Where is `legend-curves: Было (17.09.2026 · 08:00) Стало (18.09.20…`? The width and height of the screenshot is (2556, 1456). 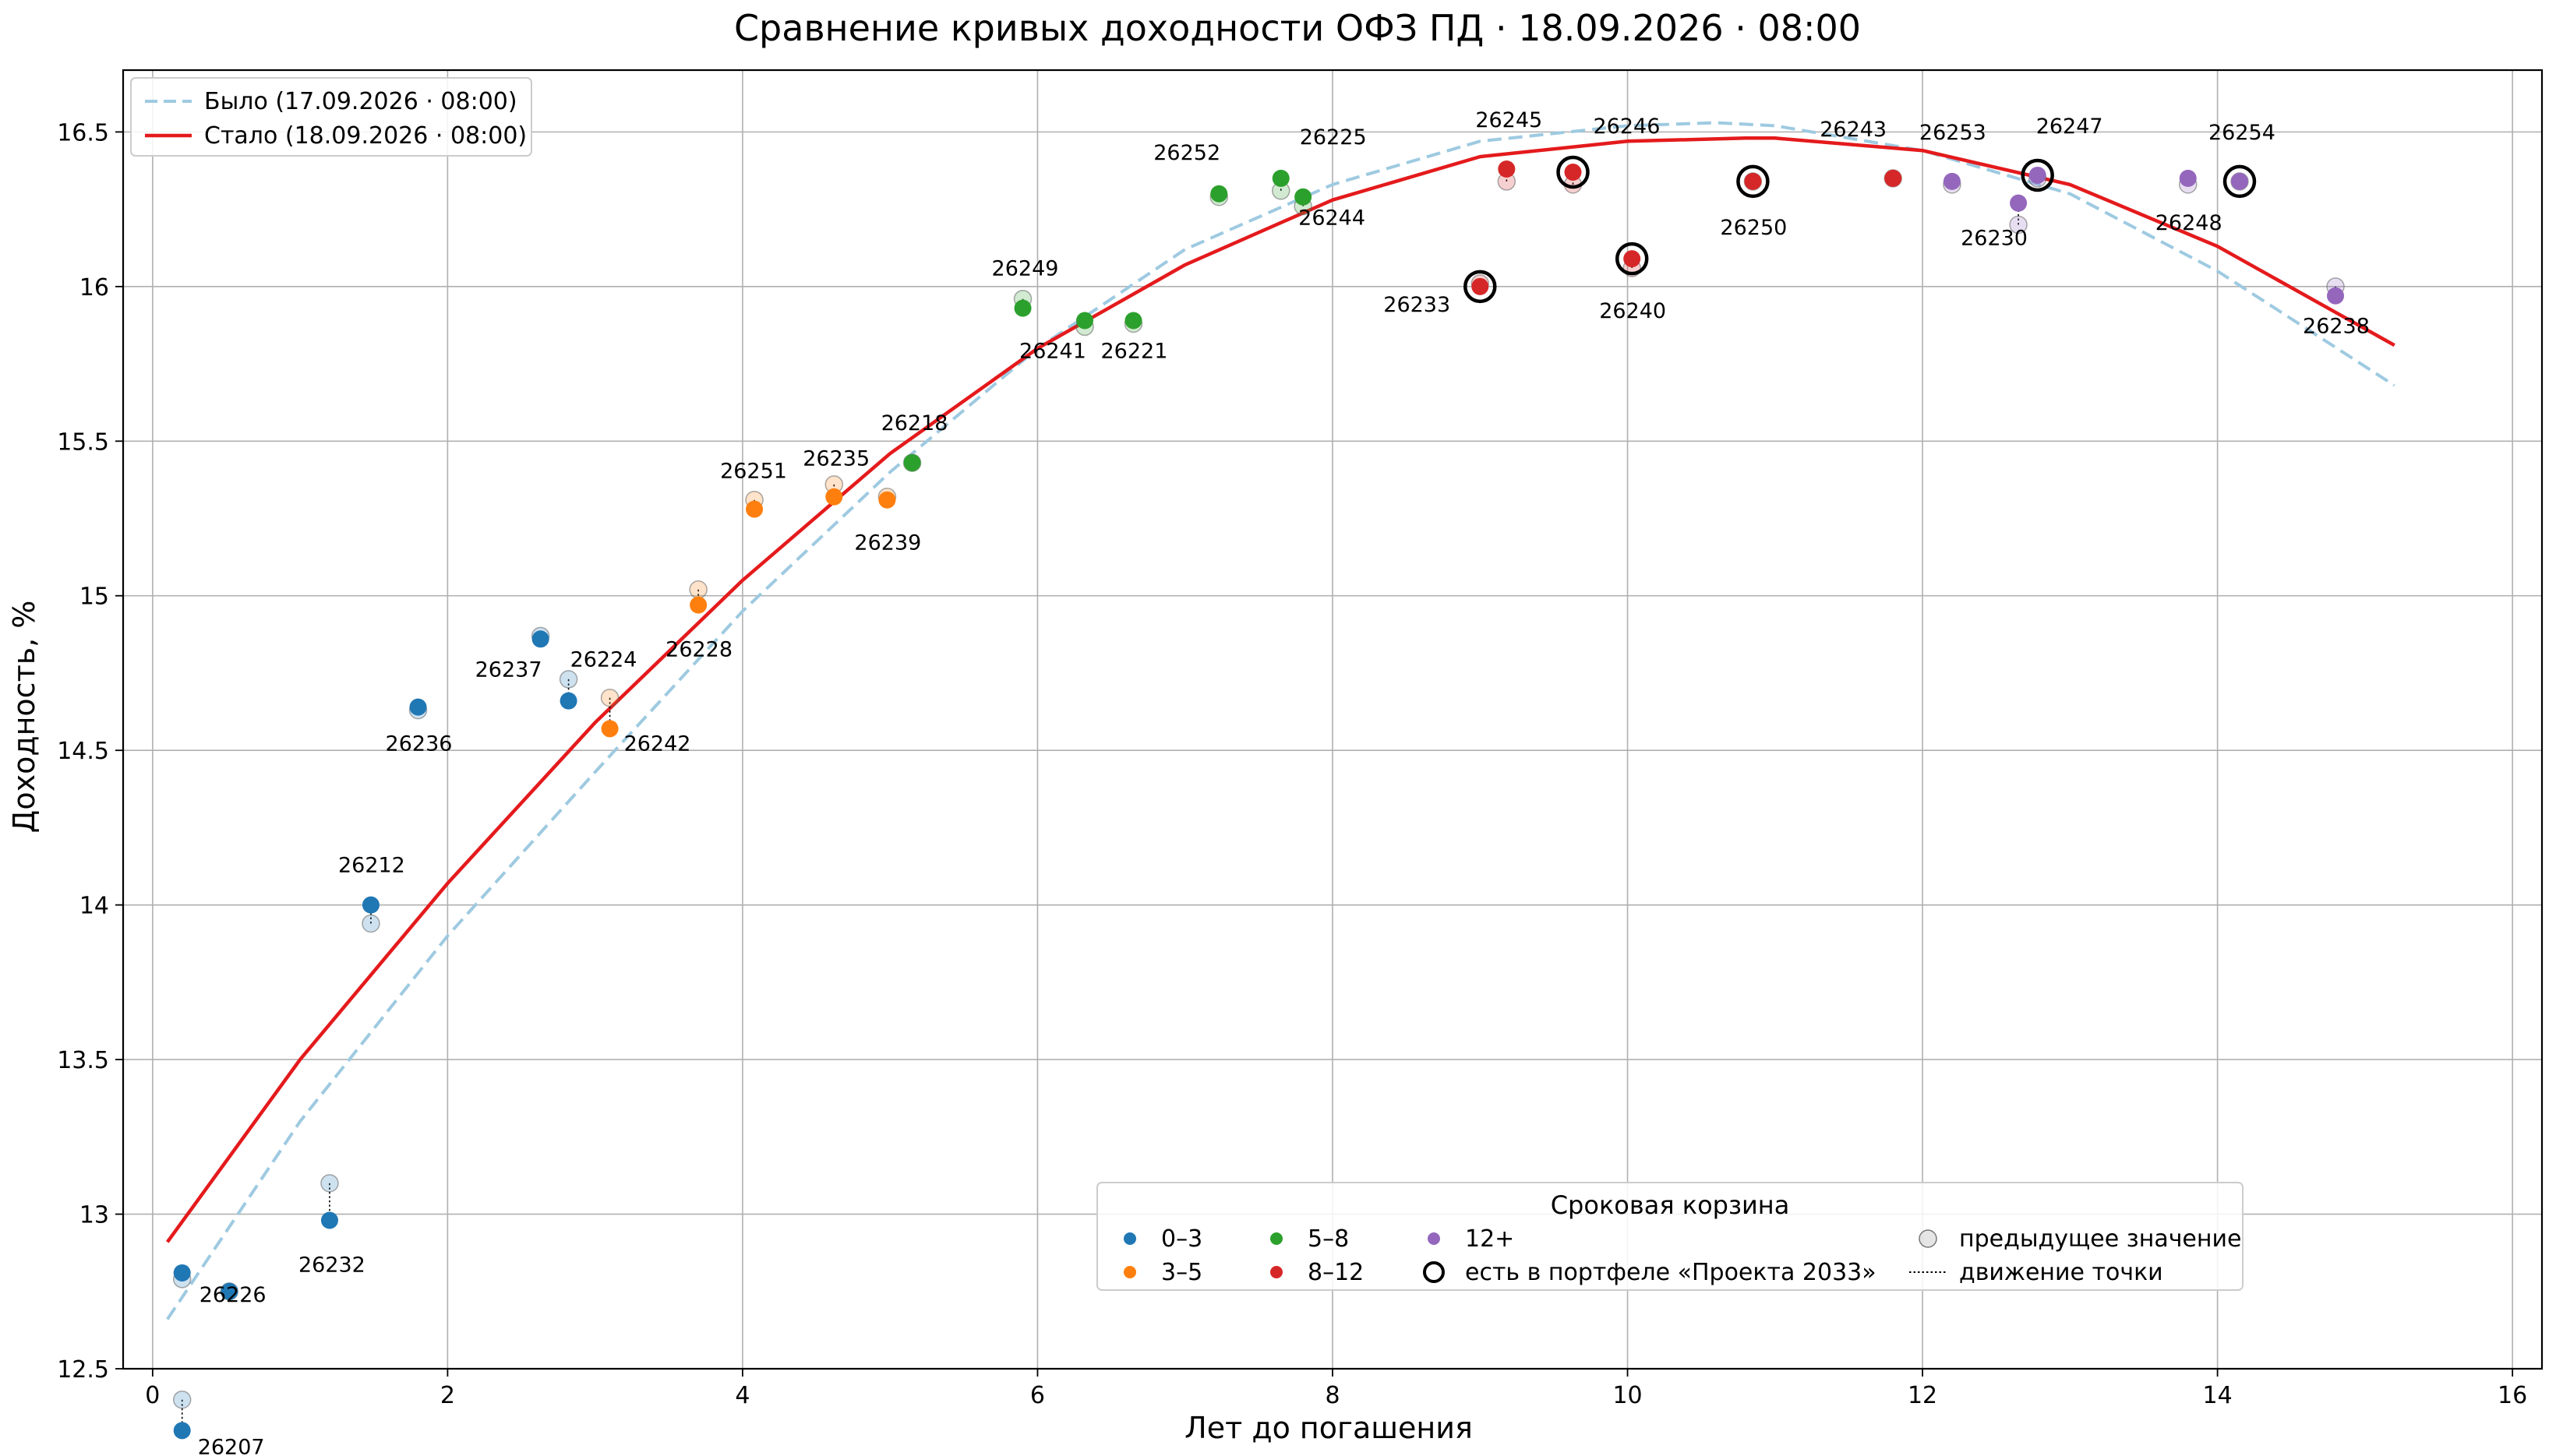
legend-curves: Было (17.09.2026 · 08:00) Стало (18.09.20… is located at coordinates (331, 117).